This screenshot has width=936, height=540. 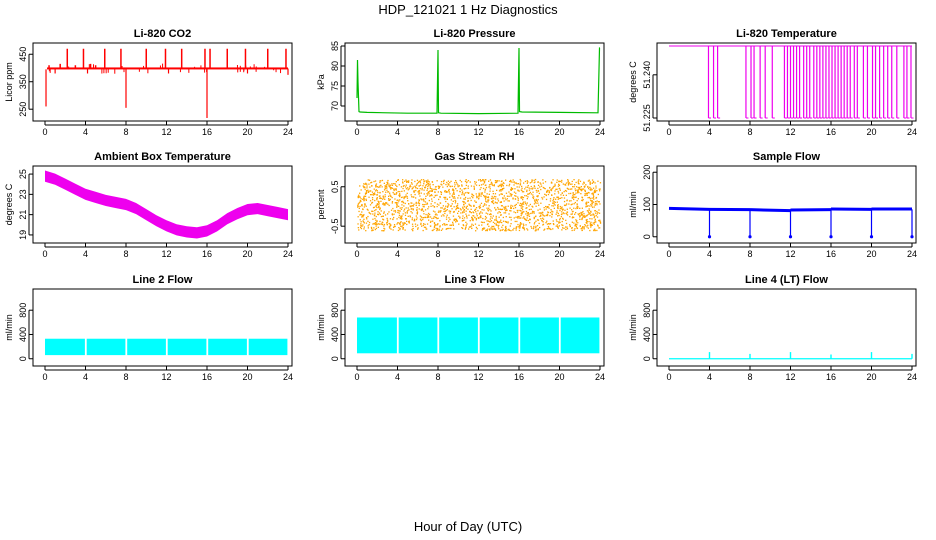 I want to click on y-tick-label: 80, so click(x=335, y=66).